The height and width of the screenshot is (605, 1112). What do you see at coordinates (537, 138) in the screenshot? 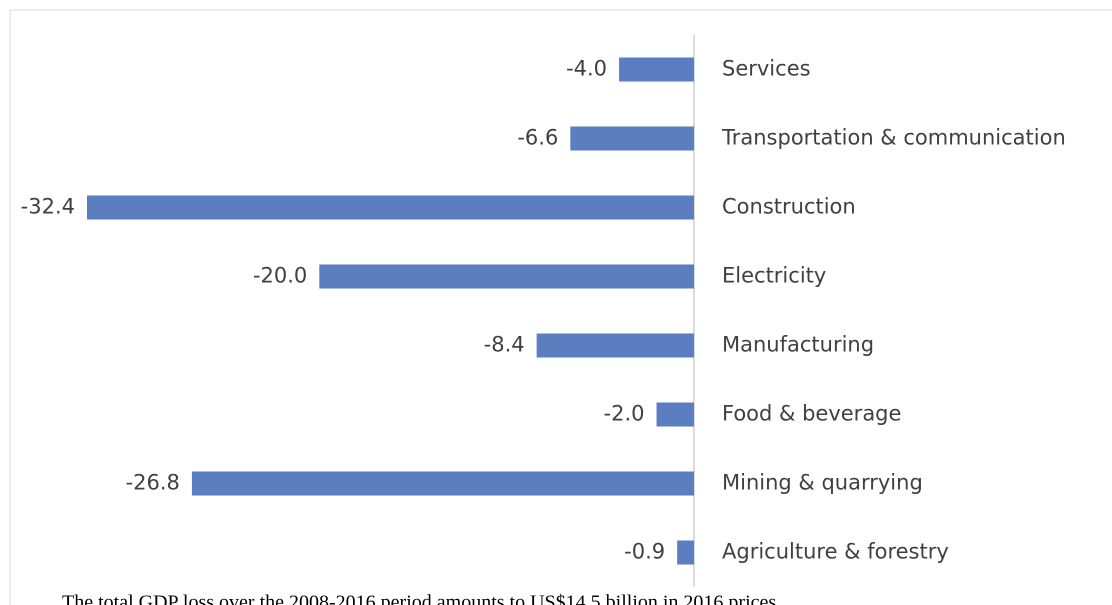
I see `value-label: -6.6` at bounding box center [537, 138].